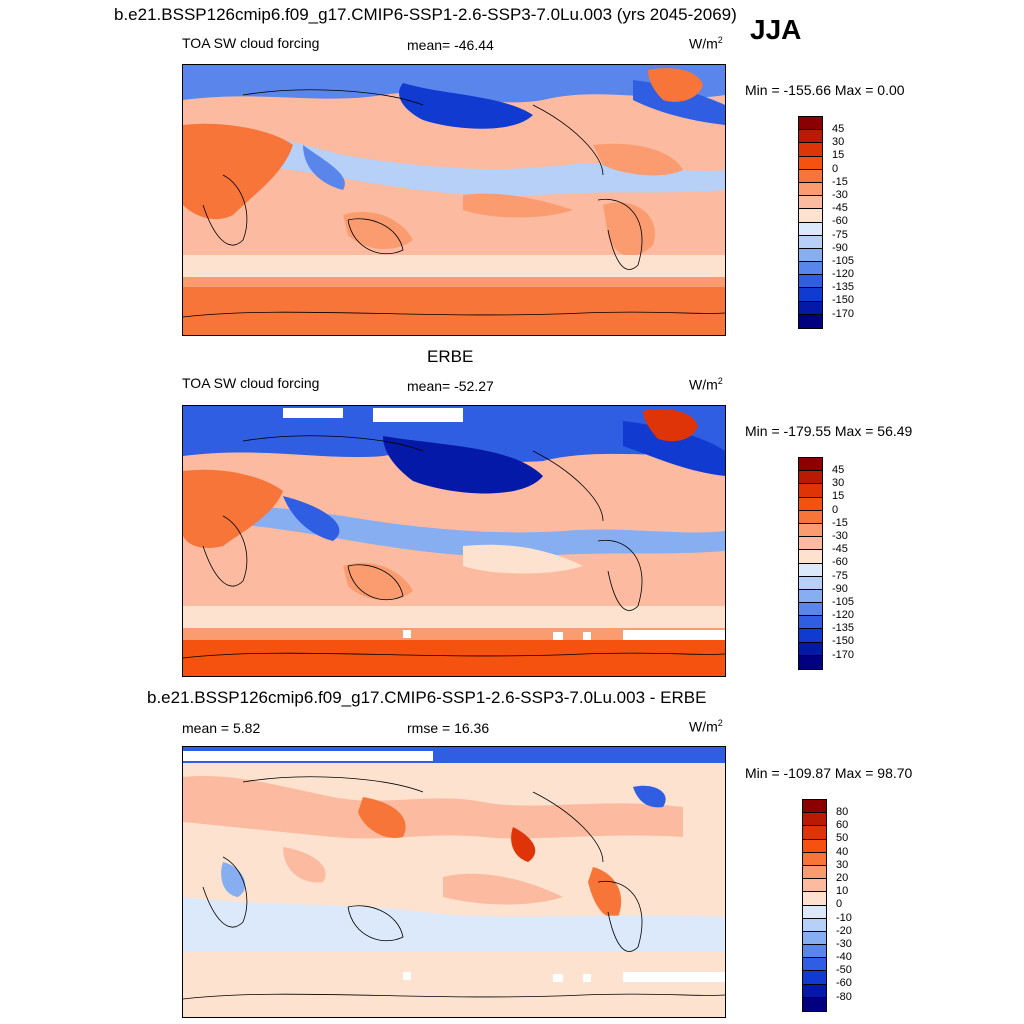 This screenshot has width=1024, height=1024. Describe the element at coordinates (450, 45) in the screenshot. I see `panel-1-mean-label: mean= -46.44` at that location.